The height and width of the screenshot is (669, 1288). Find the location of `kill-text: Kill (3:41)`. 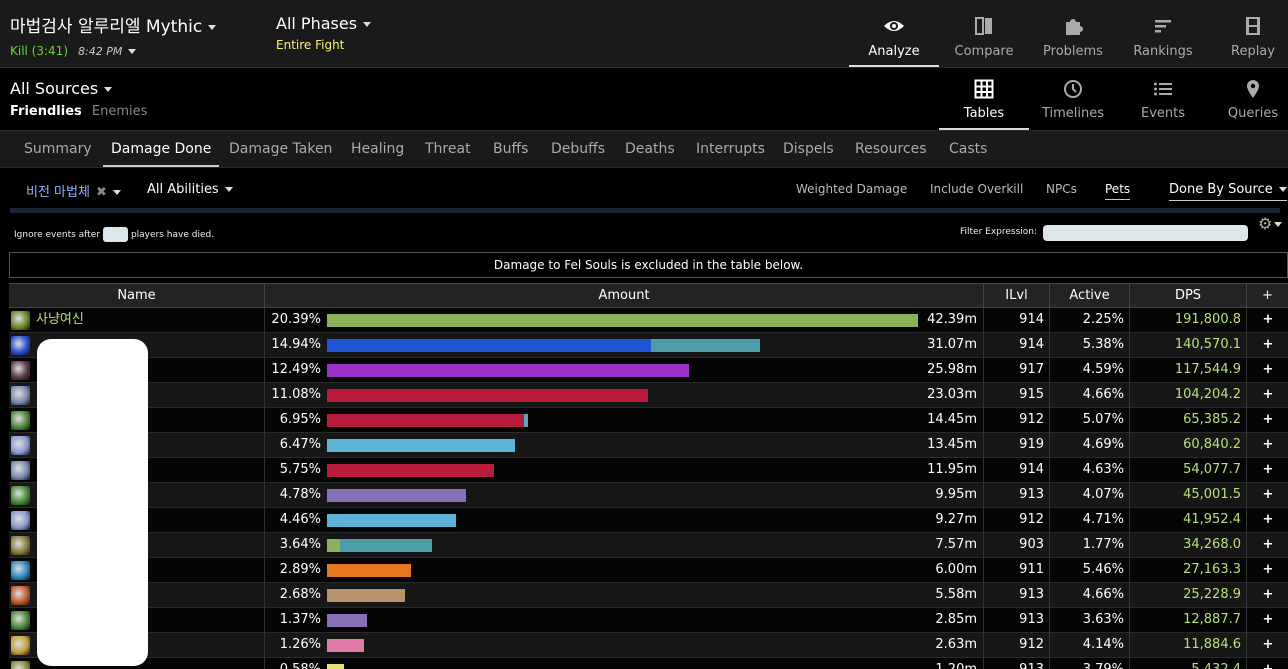

kill-text: Kill (3:41) is located at coordinates (39, 51).